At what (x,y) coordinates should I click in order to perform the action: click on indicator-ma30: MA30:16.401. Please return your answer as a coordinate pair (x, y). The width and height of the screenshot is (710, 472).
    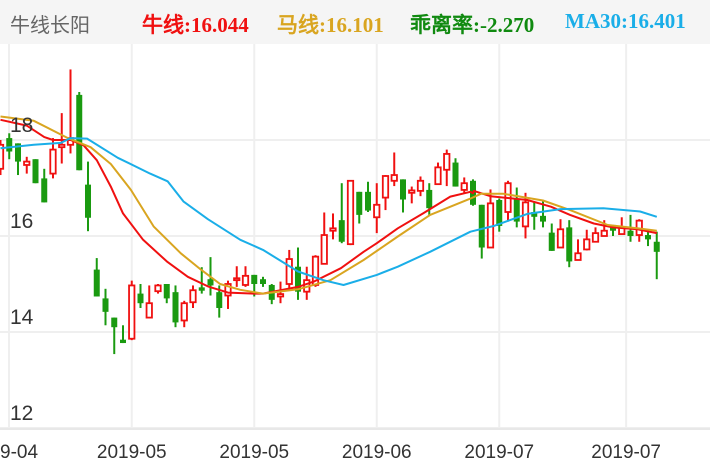
    Looking at the image, I should click on (625, 21).